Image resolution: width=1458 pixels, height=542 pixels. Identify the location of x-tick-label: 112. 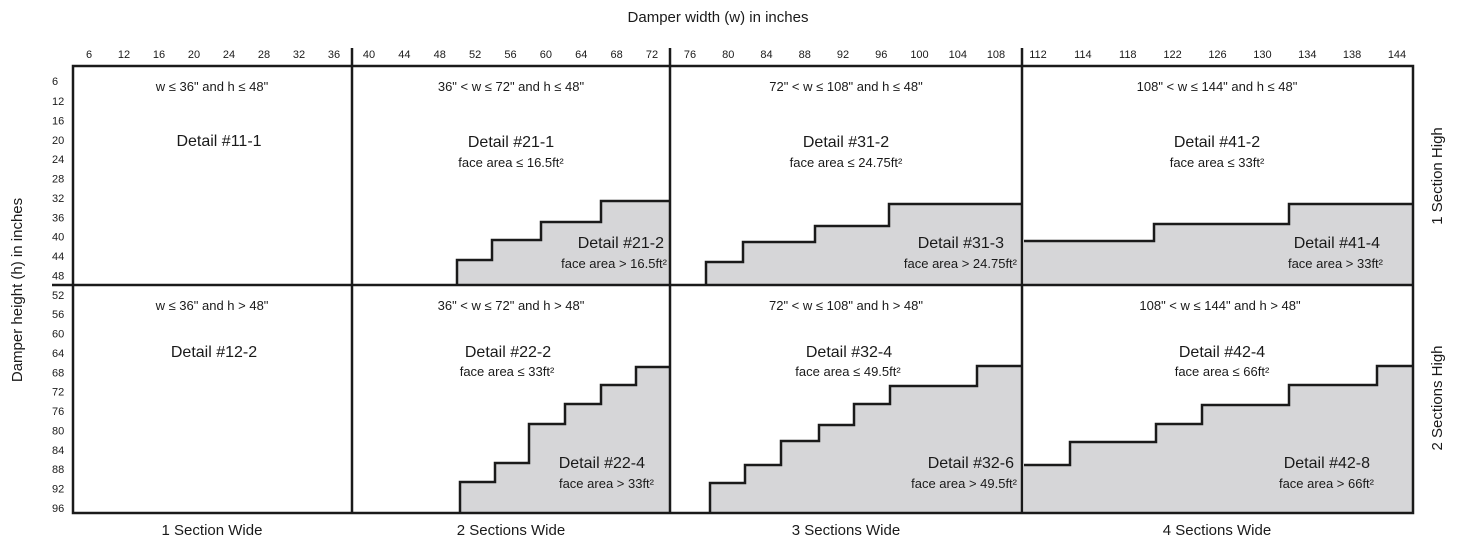
(1038, 55).